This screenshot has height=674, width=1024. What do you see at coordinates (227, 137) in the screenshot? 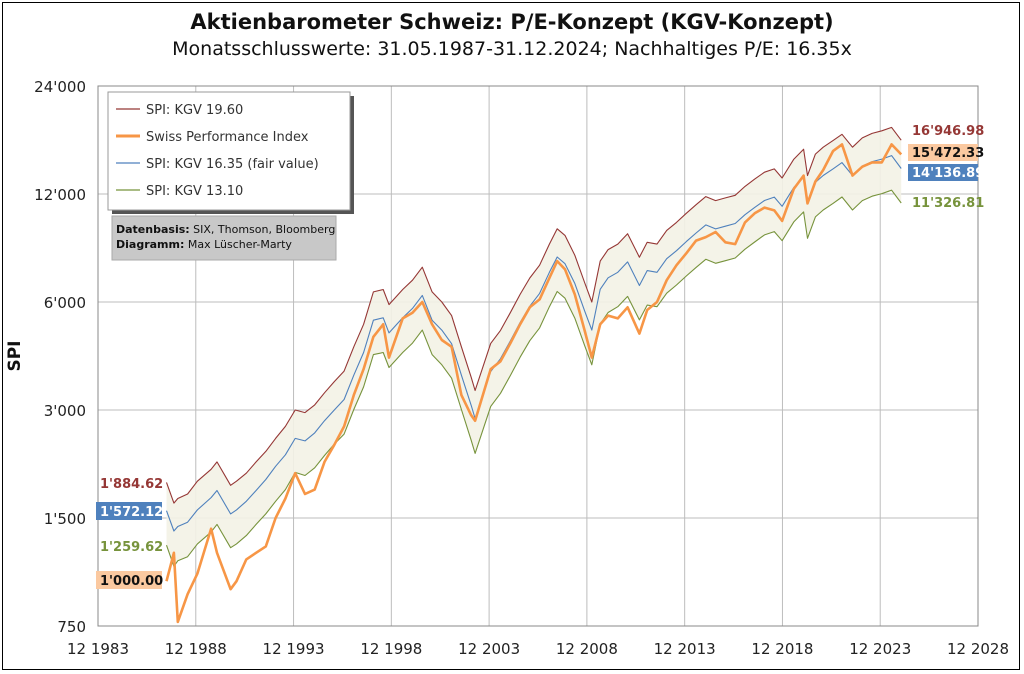
I see `legend-label: Swiss Performance Index` at bounding box center [227, 137].